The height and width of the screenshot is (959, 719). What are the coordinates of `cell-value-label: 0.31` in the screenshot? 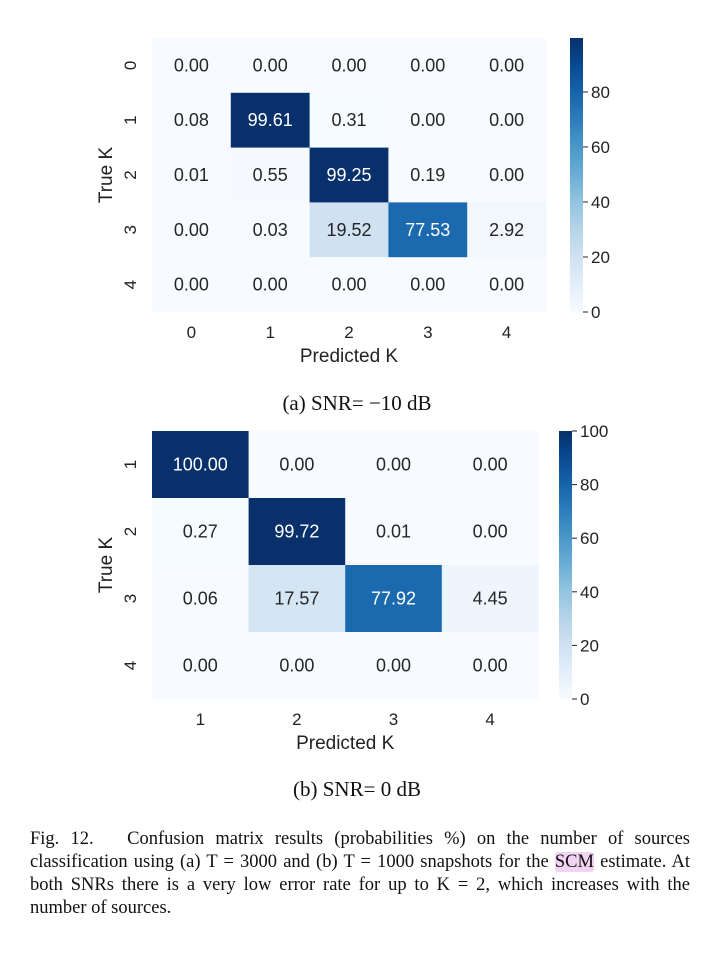 It's located at (348, 120).